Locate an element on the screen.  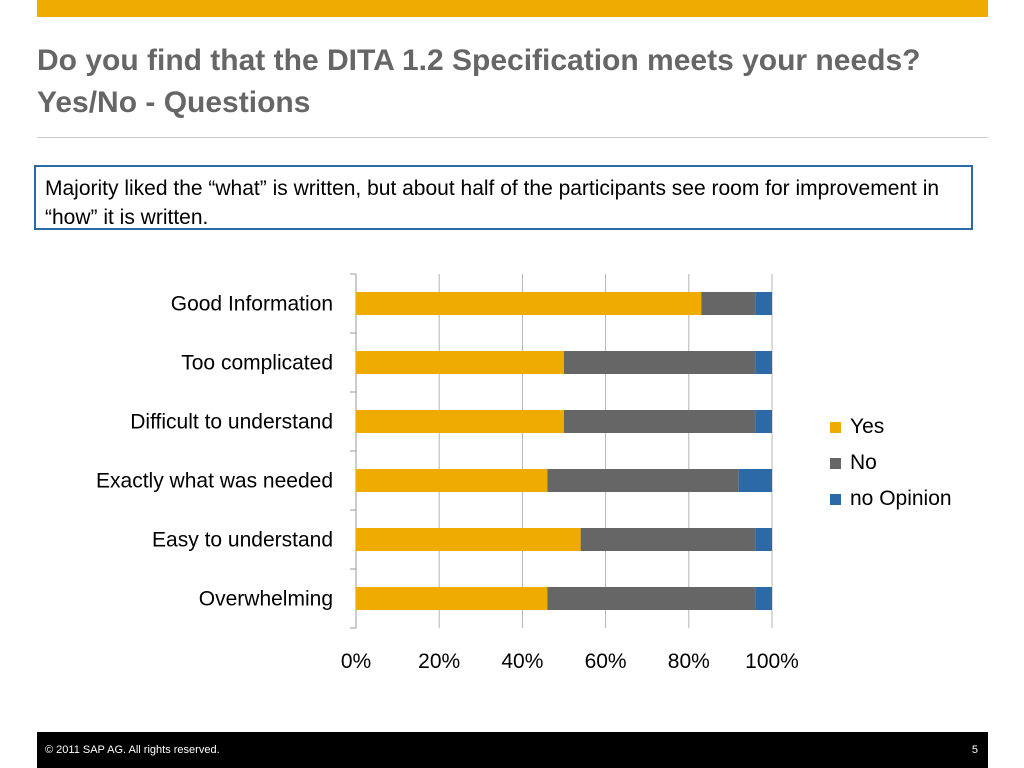
category-label: Overwhelming is located at coordinates (266, 599).